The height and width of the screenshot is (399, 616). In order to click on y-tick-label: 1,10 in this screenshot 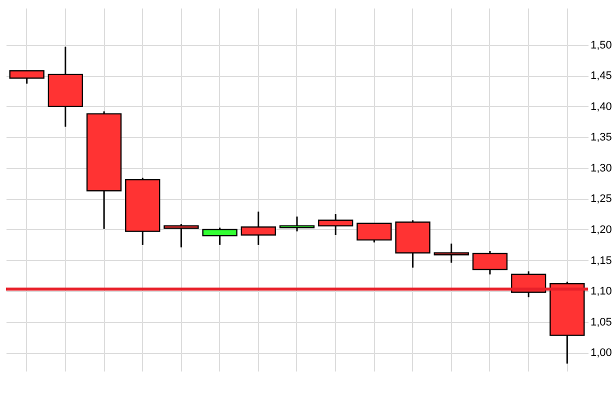, I will do `click(601, 292)`.